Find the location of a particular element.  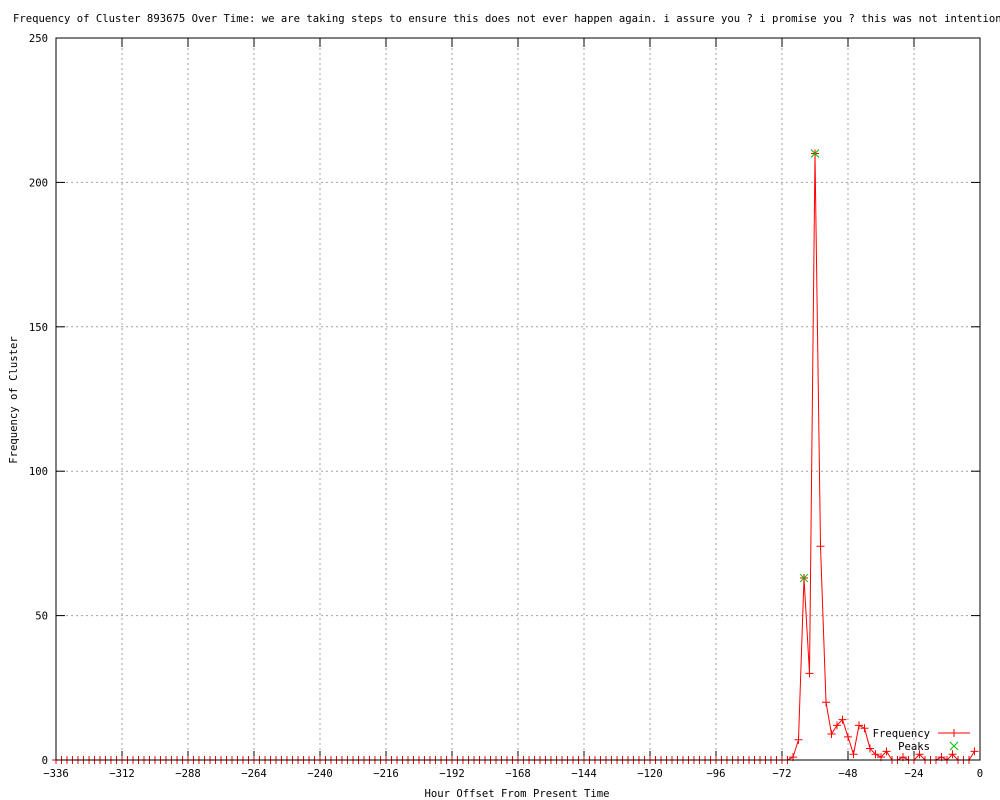

y-tick-label: 0 is located at coordinates (45, 761).